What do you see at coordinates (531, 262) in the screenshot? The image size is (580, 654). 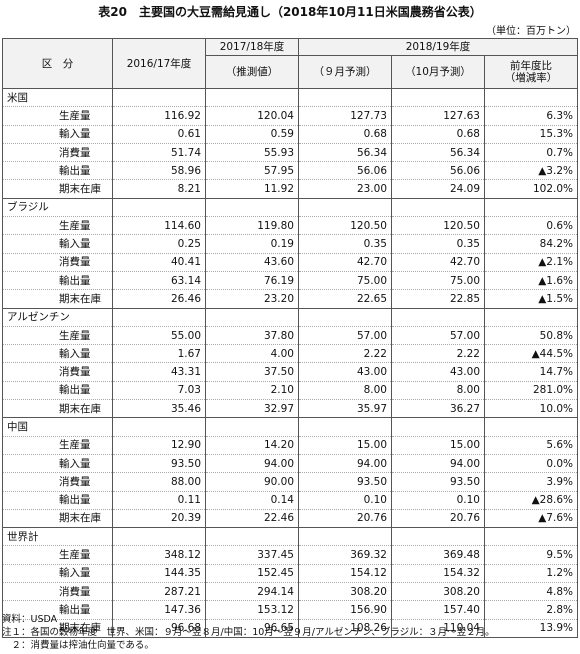 I see `value-cell: ▲2.1%` at bounding box center [531, 262].